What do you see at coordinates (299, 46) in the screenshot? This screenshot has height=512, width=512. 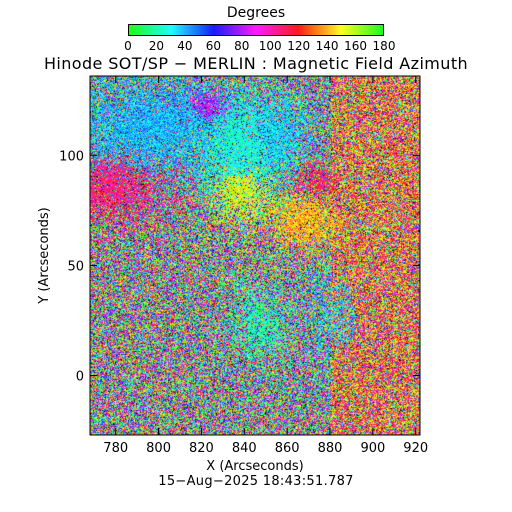 I see `colorbar-tick-label: 120` at bounding box center [299, 46].